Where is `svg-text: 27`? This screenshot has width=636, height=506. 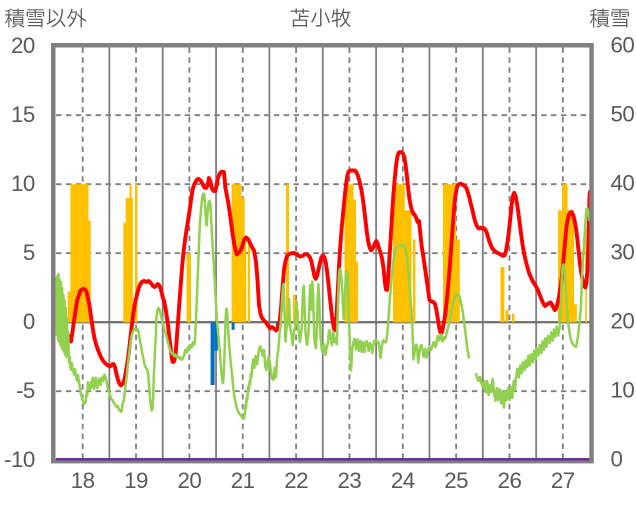
svg-text: 27 is located at coordinates (563, 480).